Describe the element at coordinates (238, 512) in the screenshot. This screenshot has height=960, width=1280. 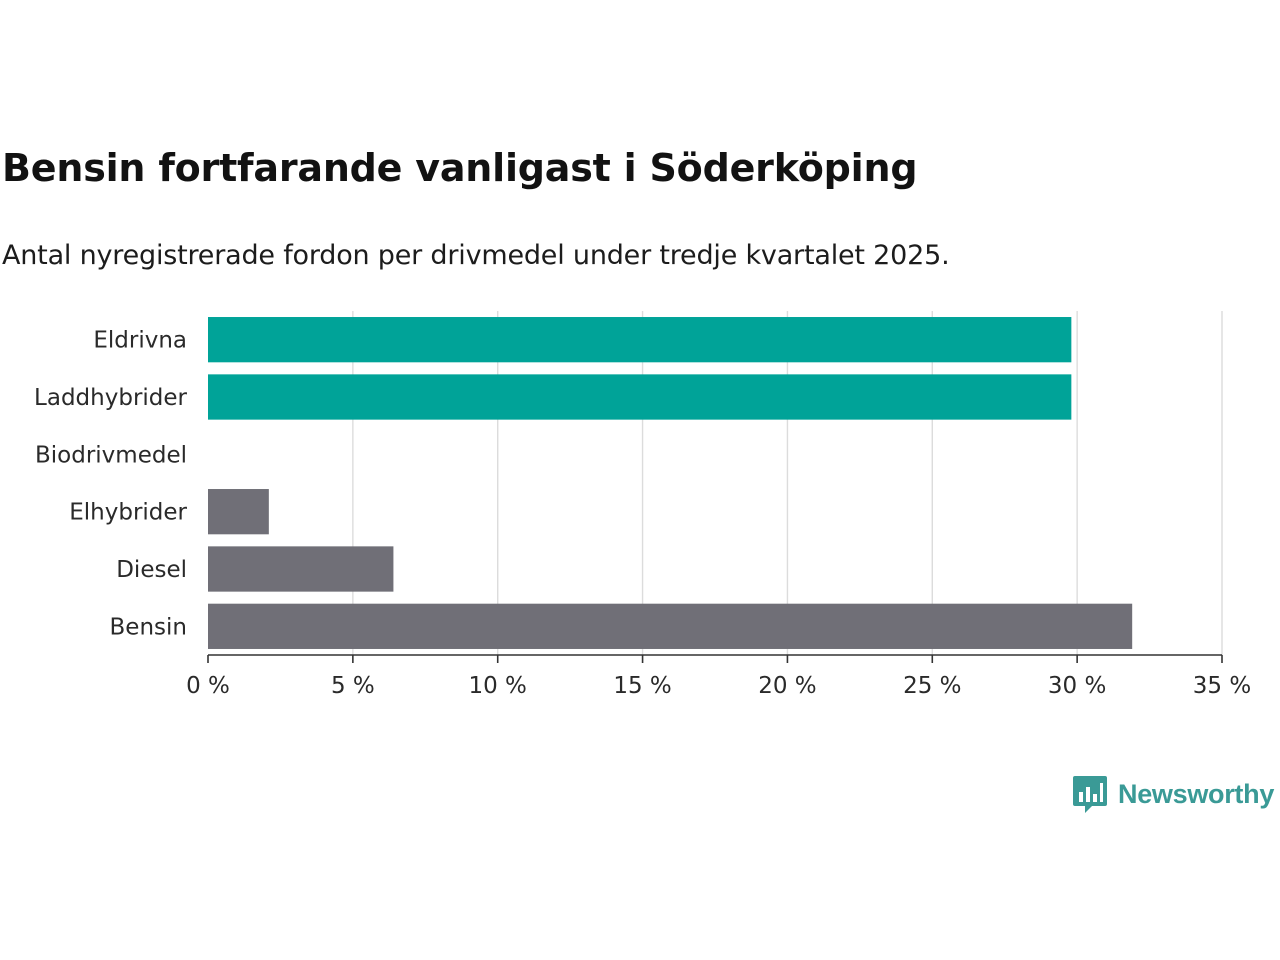
I see `bar-elhybrider` at that location.